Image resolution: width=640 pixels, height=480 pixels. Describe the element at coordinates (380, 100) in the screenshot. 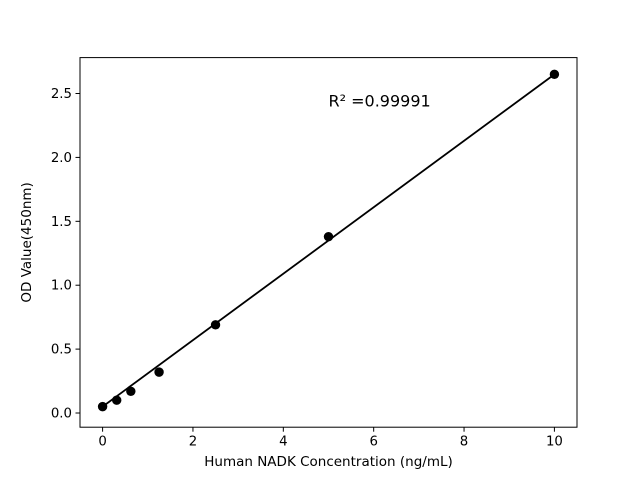

I see `r-squared-annotation: R² =0.99991` at that location.